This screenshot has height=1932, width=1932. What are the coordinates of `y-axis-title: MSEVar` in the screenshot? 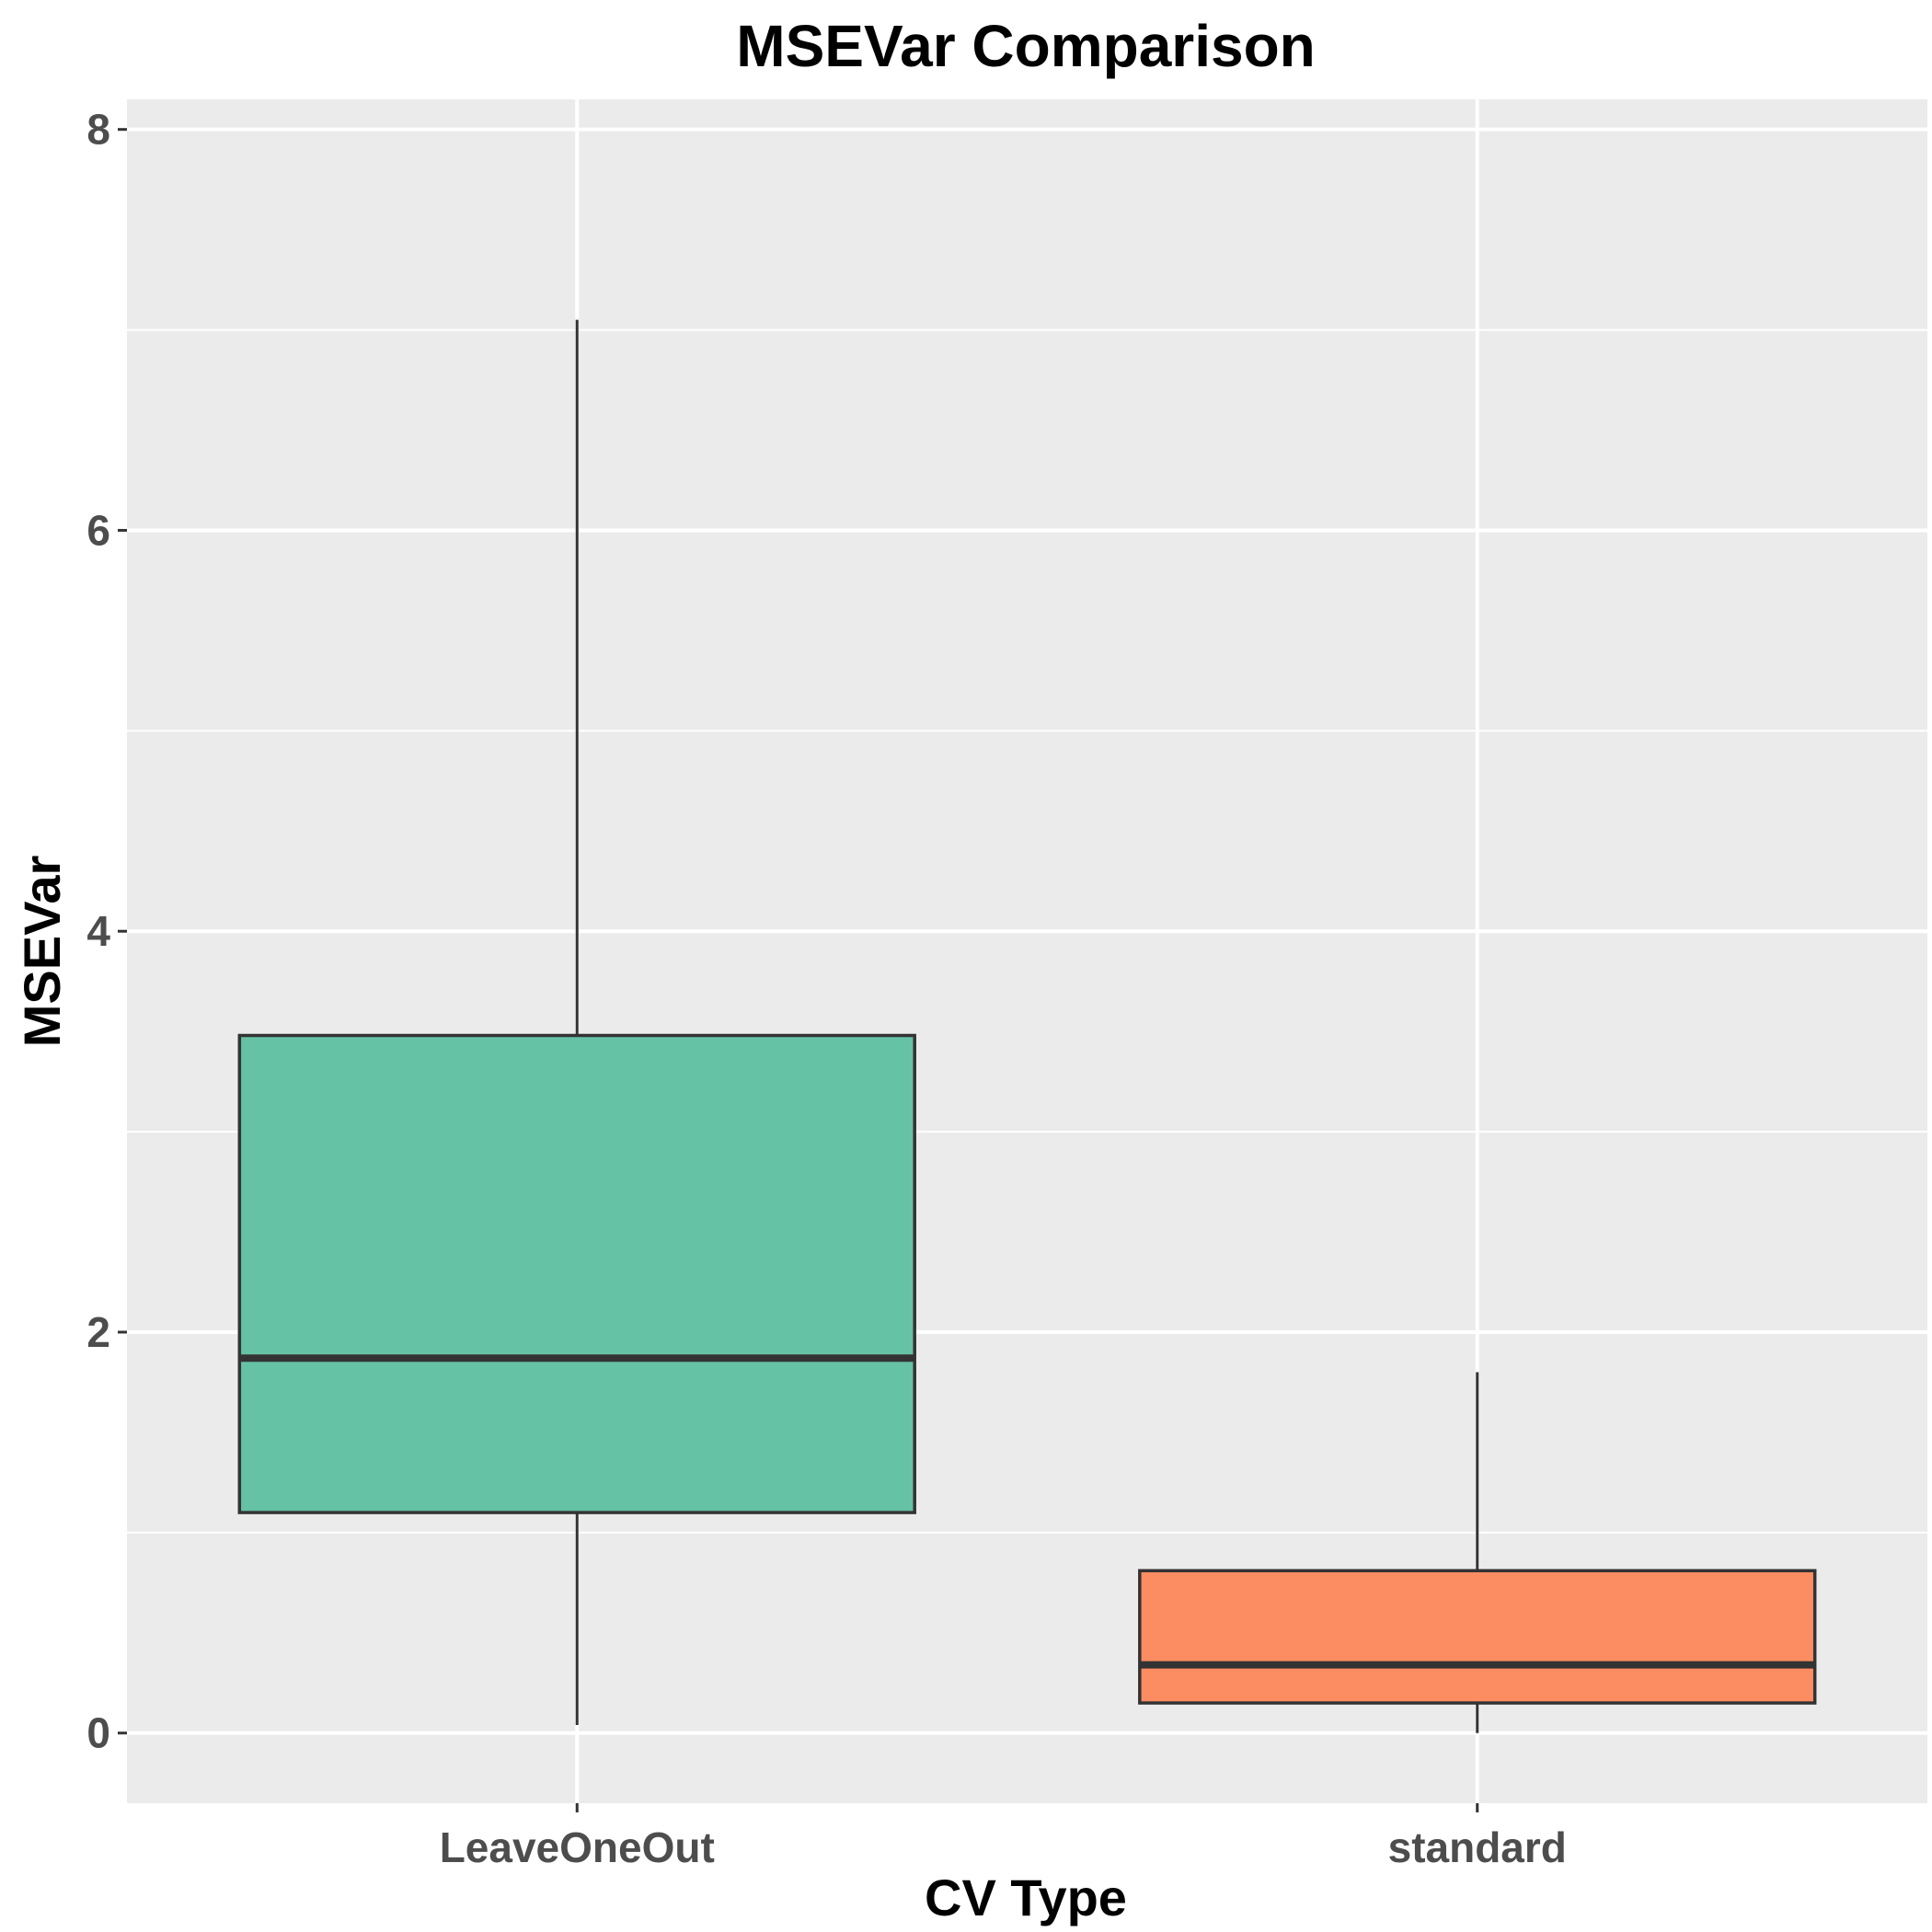 It's located at (42, 952).